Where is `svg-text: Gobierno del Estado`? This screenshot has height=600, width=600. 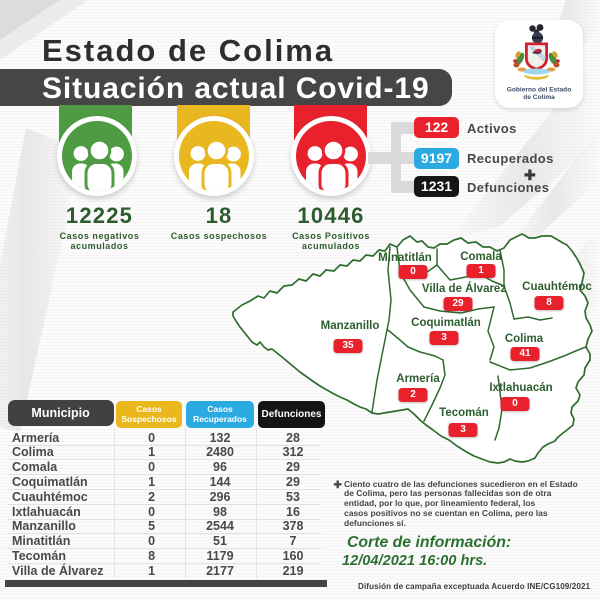 svg-text: Gobierno del Estado is located at coordinates (539, 90).